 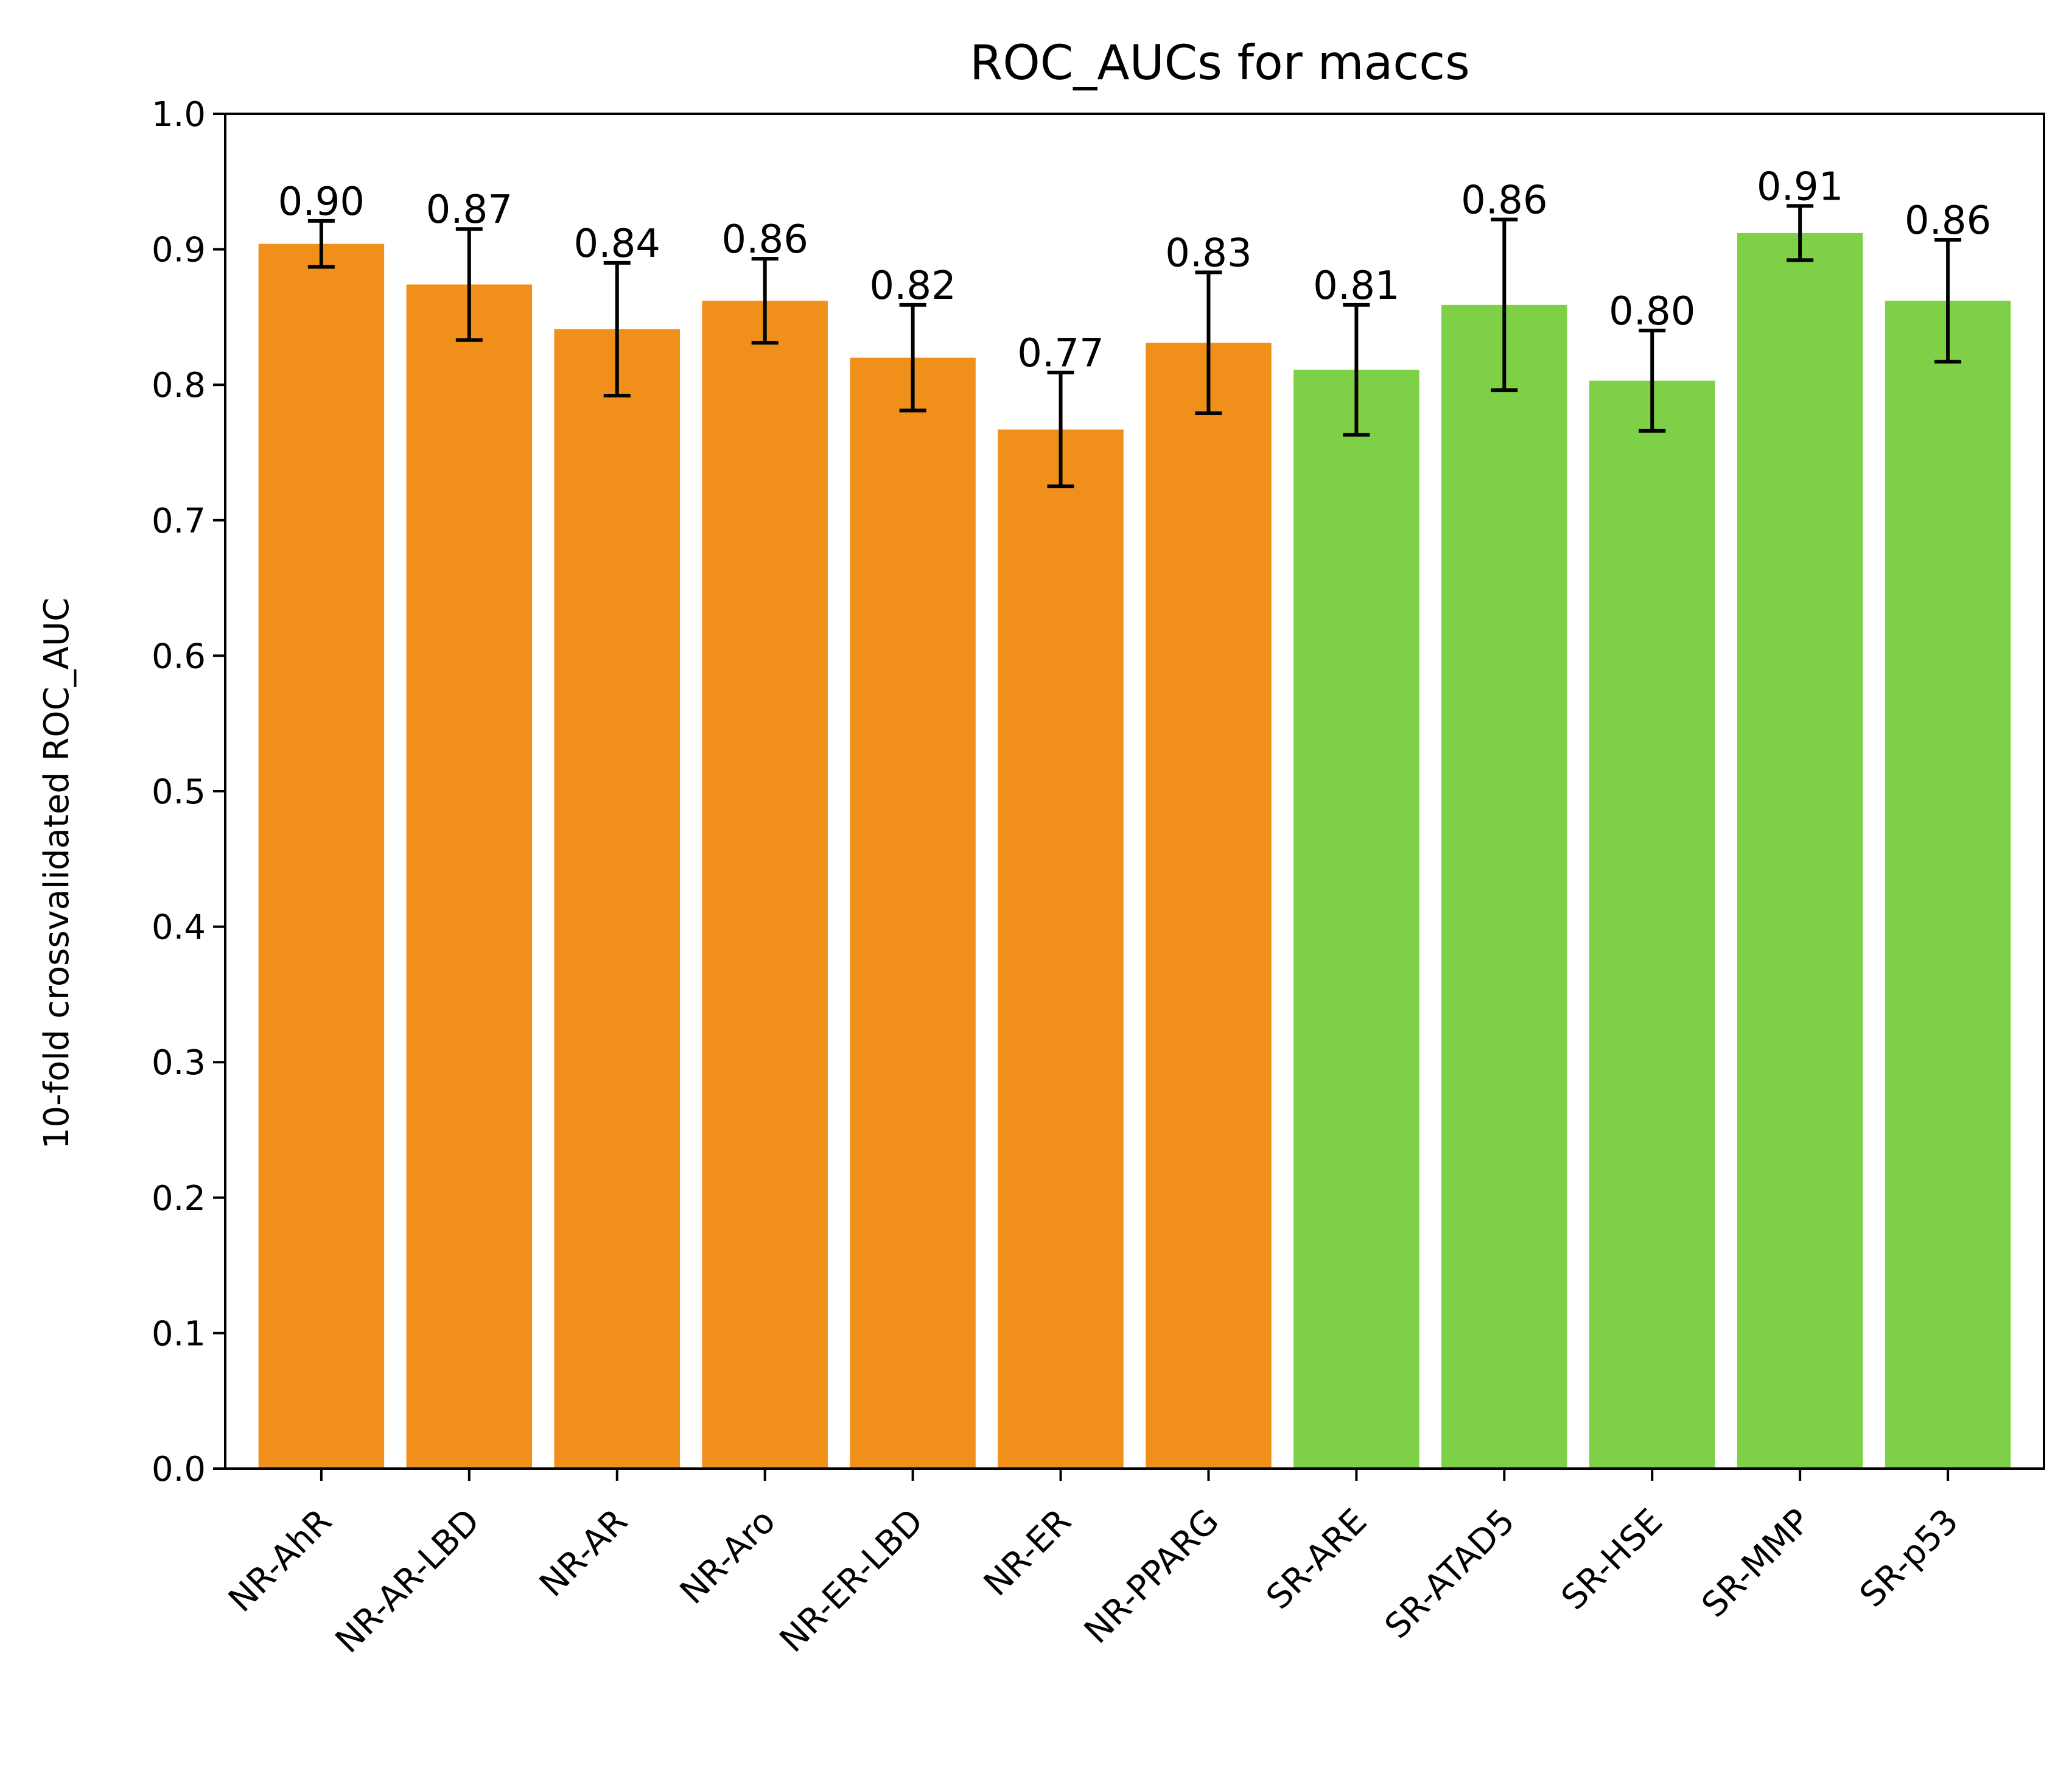 What do you see at coordinates (1505, 200) in the screenshot?
I see `data-label-SR-ATAD5: 0.86` at bounding box center [1505, 200].